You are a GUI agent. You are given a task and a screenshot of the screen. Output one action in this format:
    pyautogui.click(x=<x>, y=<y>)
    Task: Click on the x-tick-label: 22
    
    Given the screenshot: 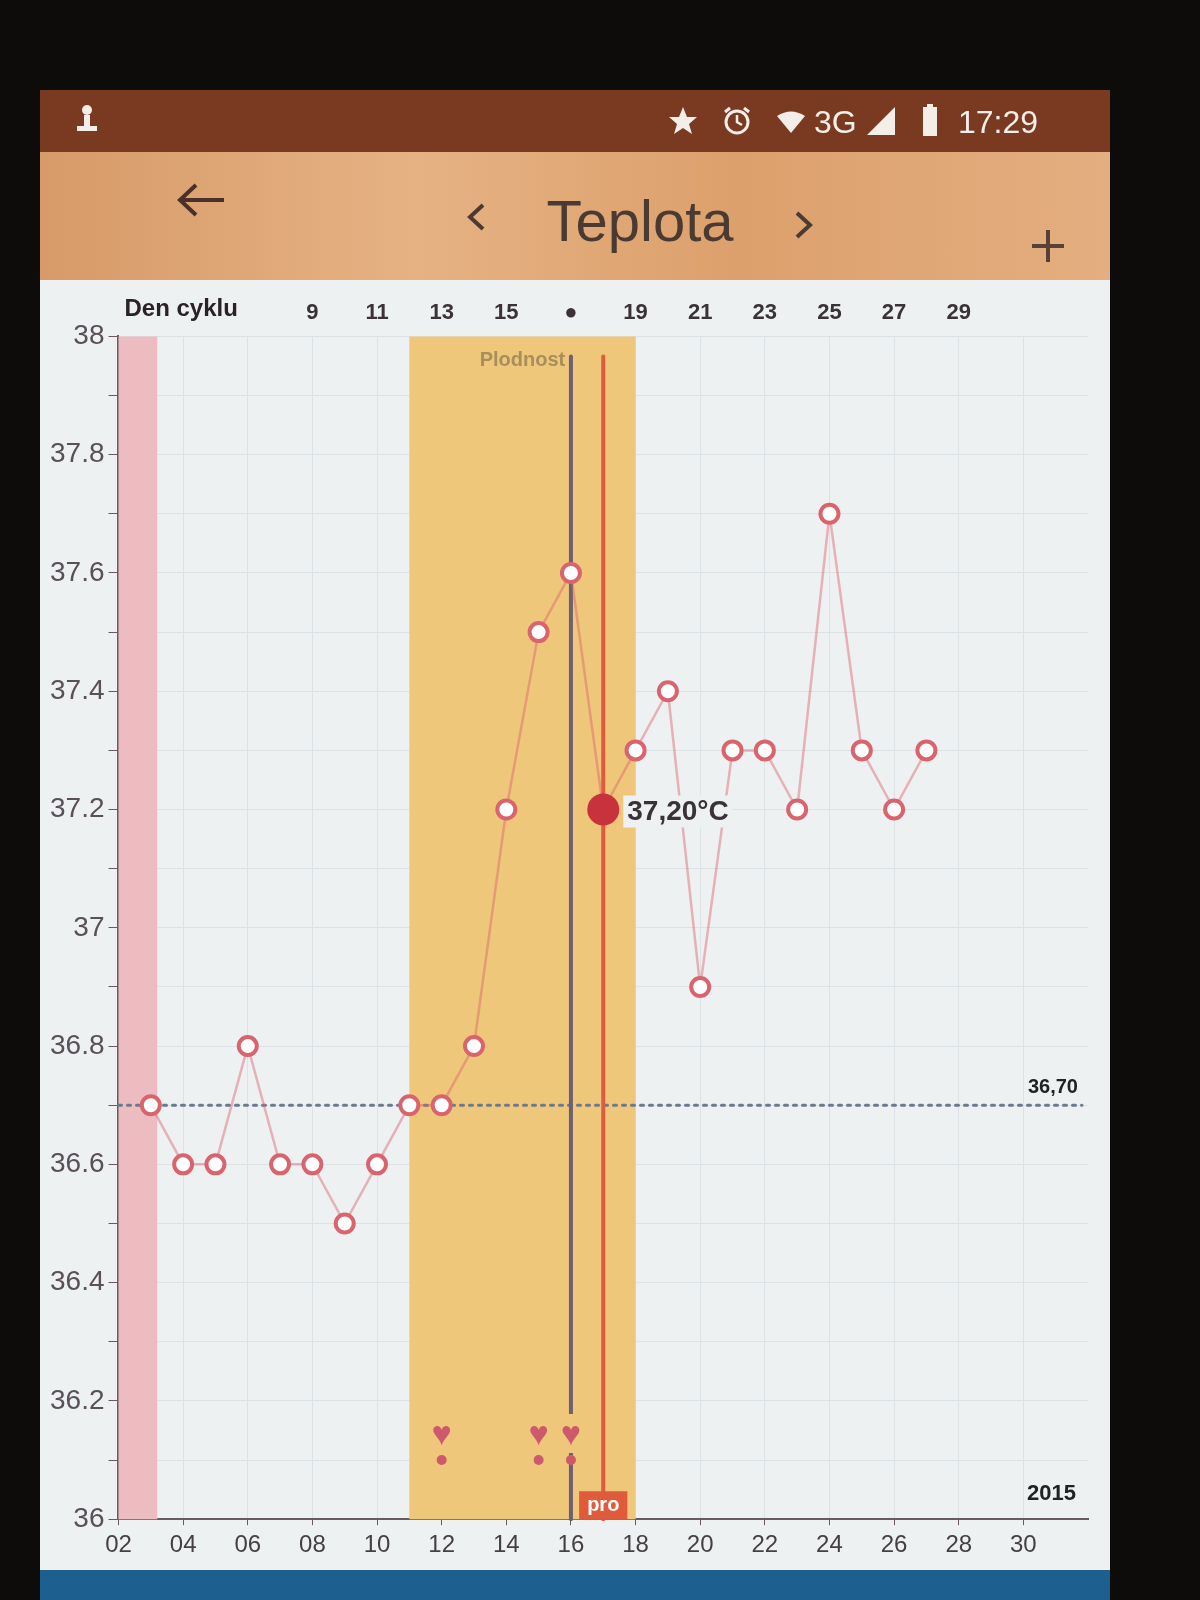 What is the action you would take?
    pyautogui.click(x=765, y=1544)
    